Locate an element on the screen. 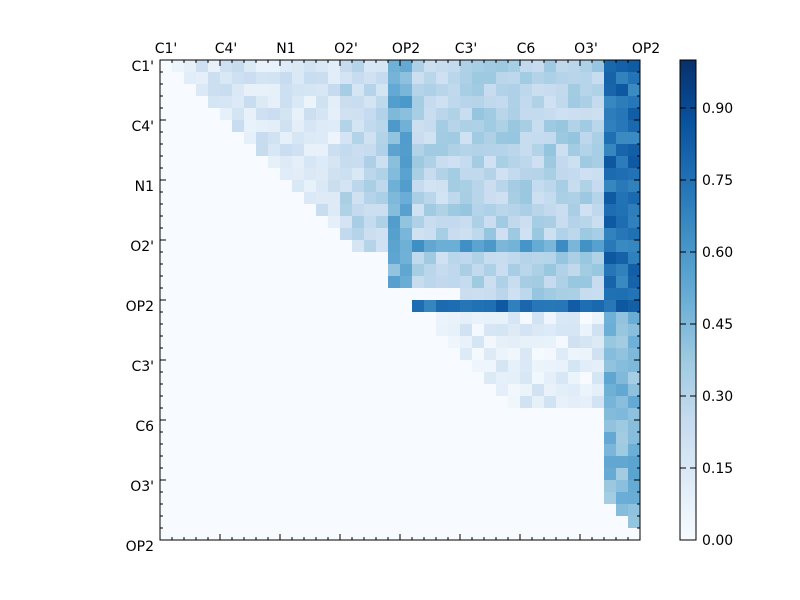 The height and width of the screenshot is (600, 800). y-axis-tick-label: C4' is located at coordinates (142, 127).